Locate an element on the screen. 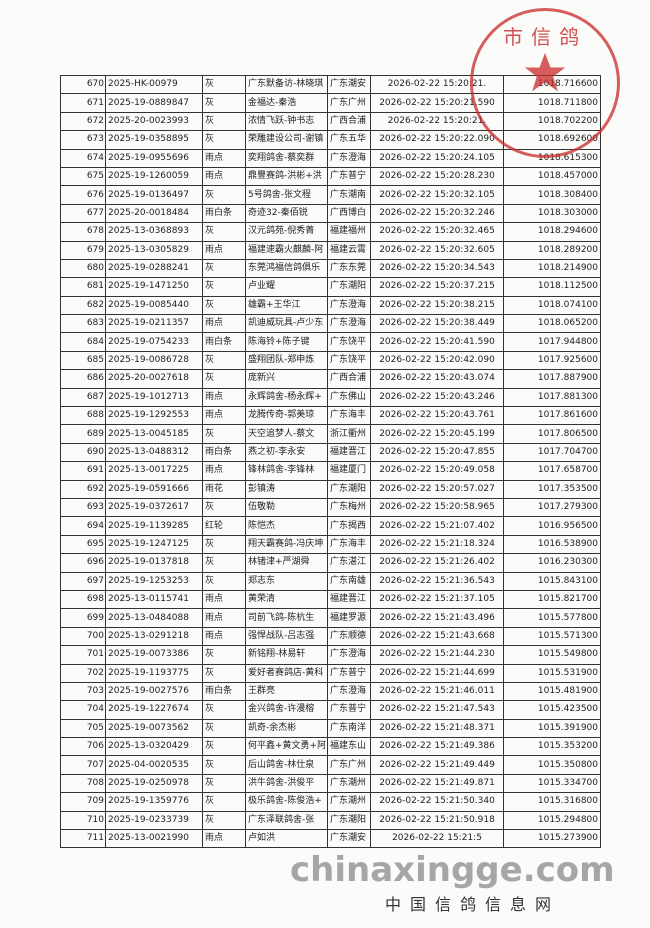 Image resolution: width=650 pixels, height=928 pixels. speed-cell: 1017.861600 is located at coordinates (552, 416).